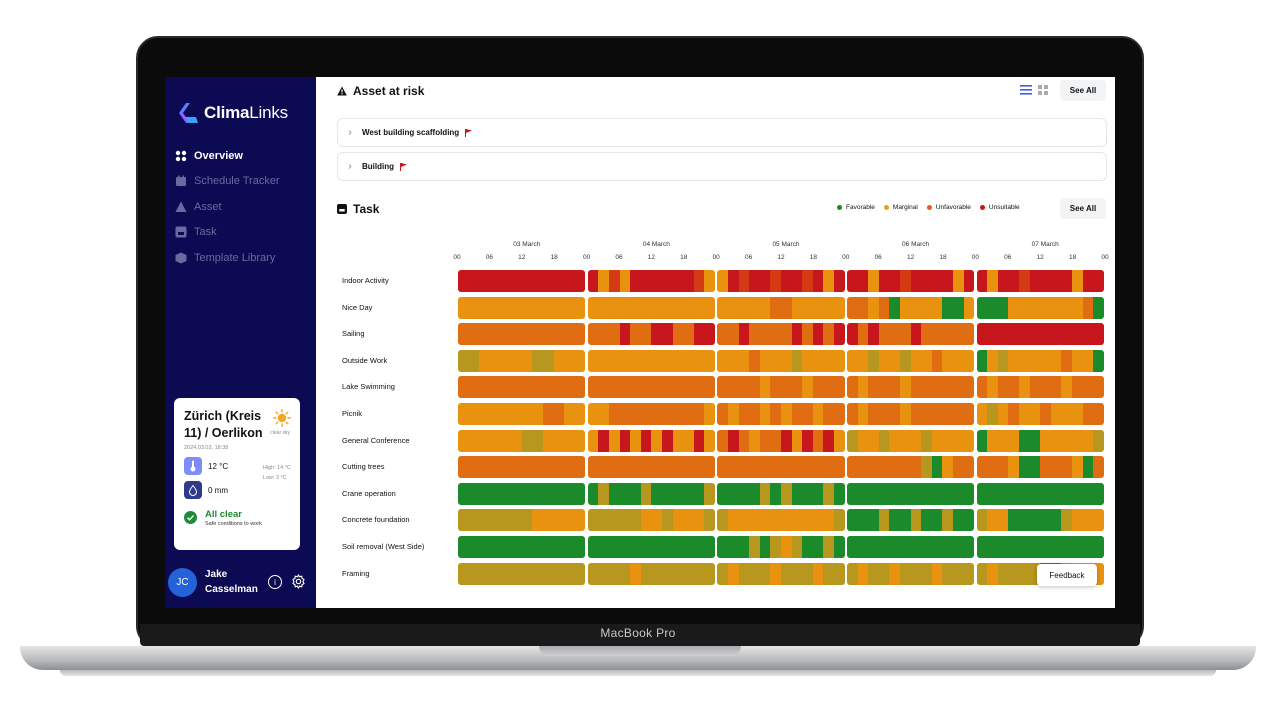 This screenshot has height=709, width=1276. Describe the element at coordinates (227, 207) in the screenshot. I see `sidebar-item-asset: Asset` at that location.